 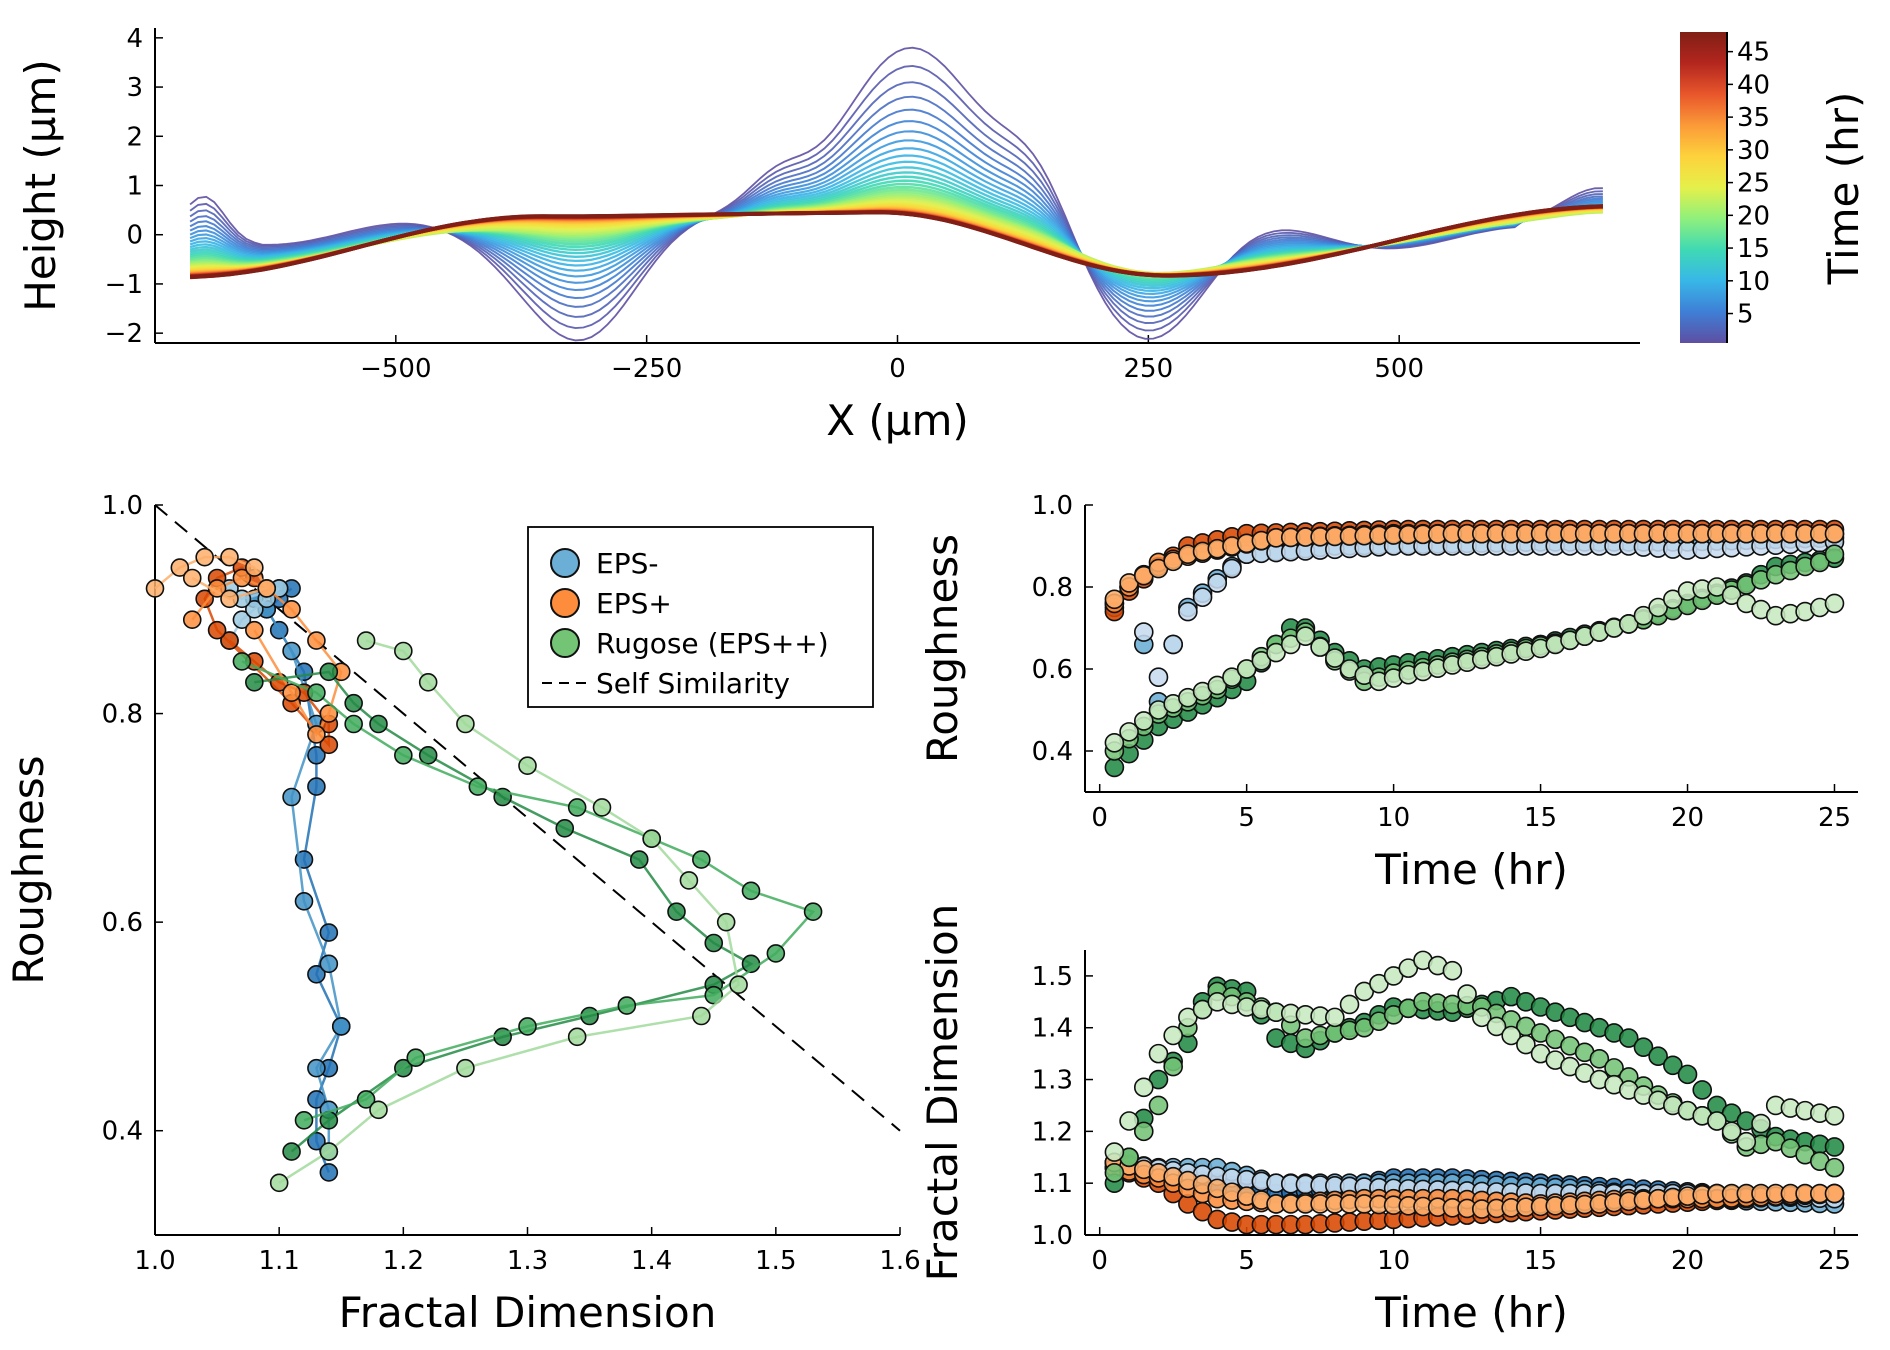 I want to click on x-tick-label: 500, so click(x=1399, y=369).